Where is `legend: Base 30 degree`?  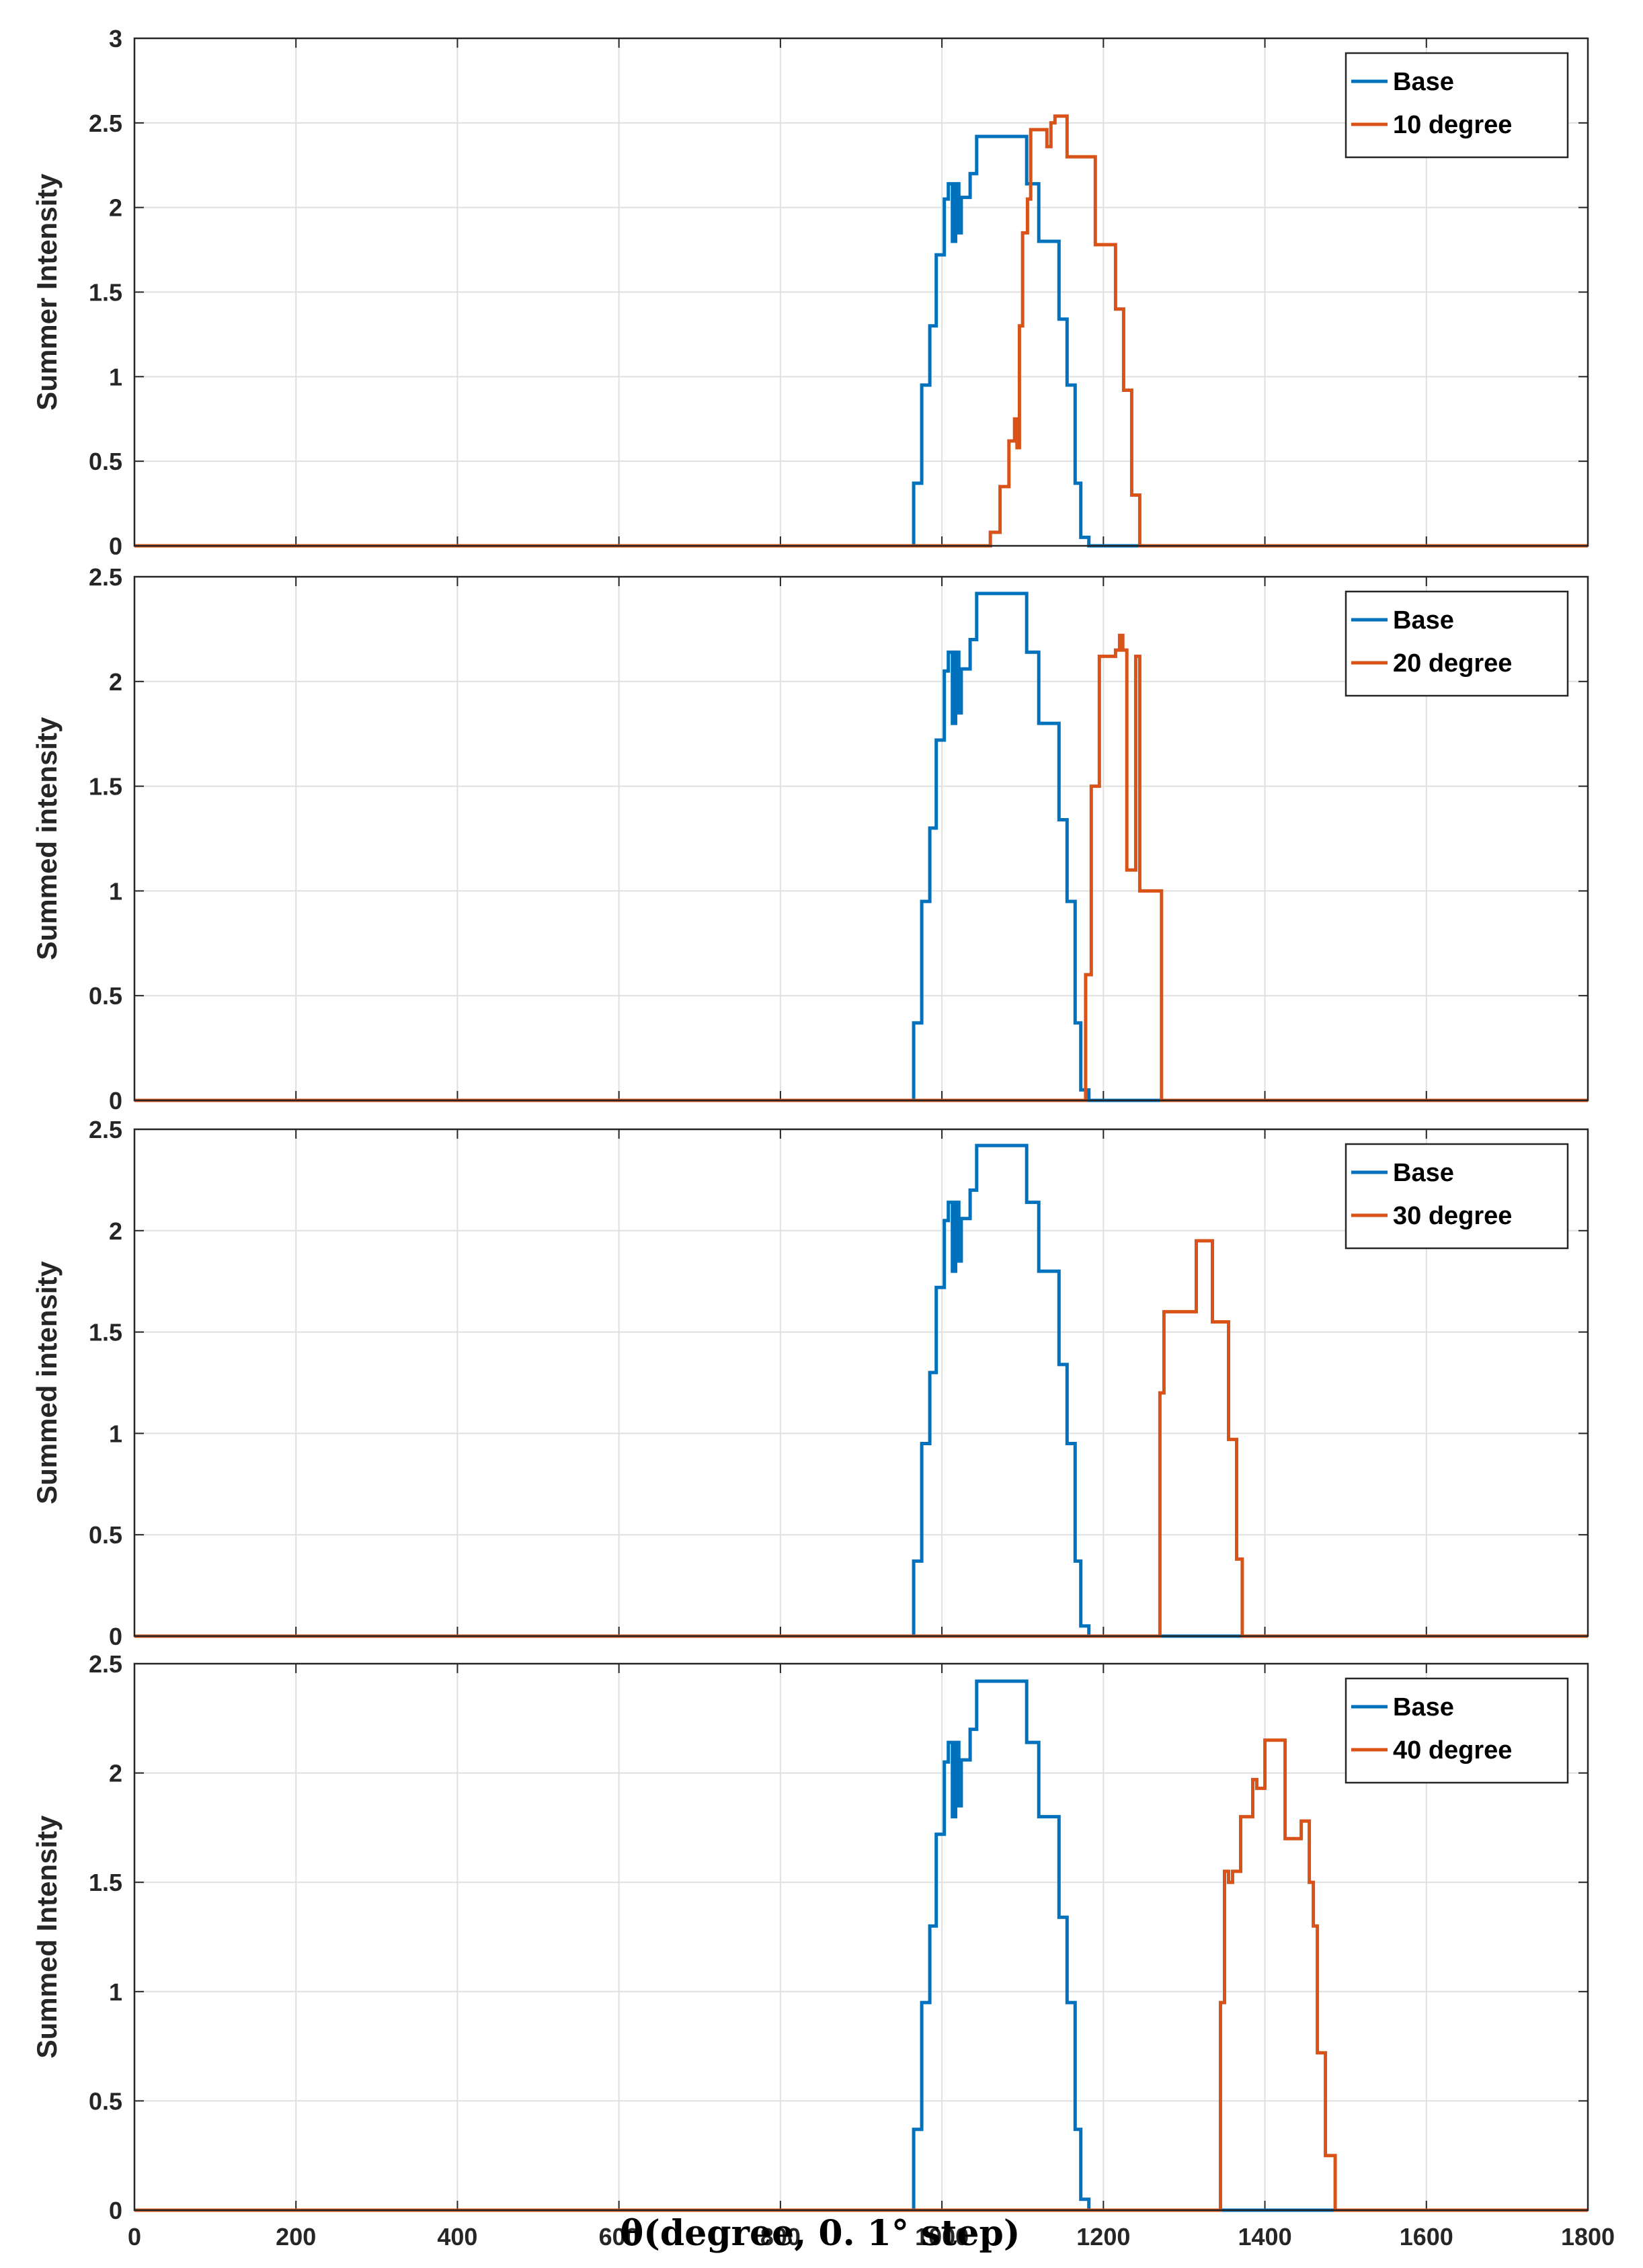
legend: Base 30 degree is located at coordinates (1457, 1196).